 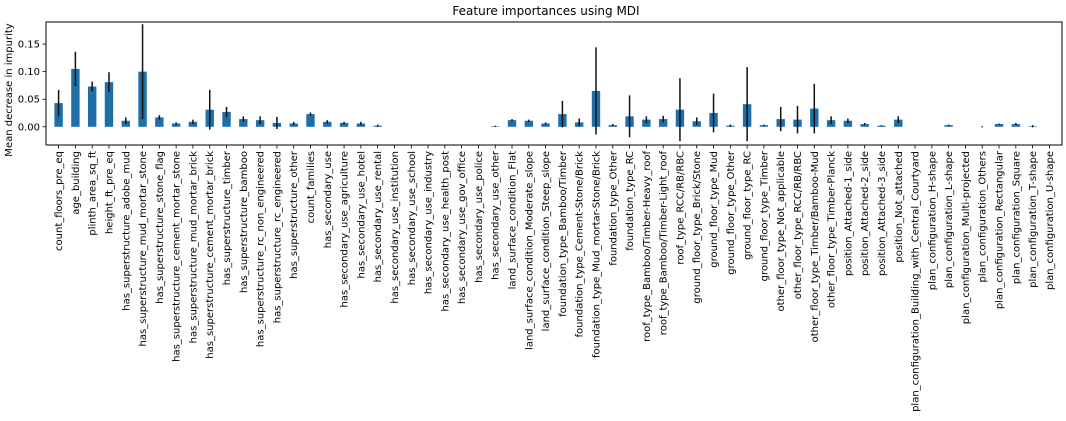 What do you see at coordinates (848, 213) in the screenshot?
I see `x-tick-label: position_Attached-1_side` at bounding box center [848, 213].